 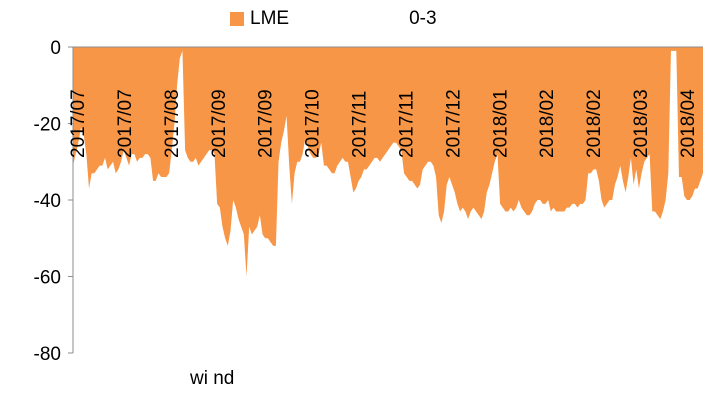 I want to click on y-axis-ticks: 0 -20 -40 -60 -80, so click(x=53, y=201).